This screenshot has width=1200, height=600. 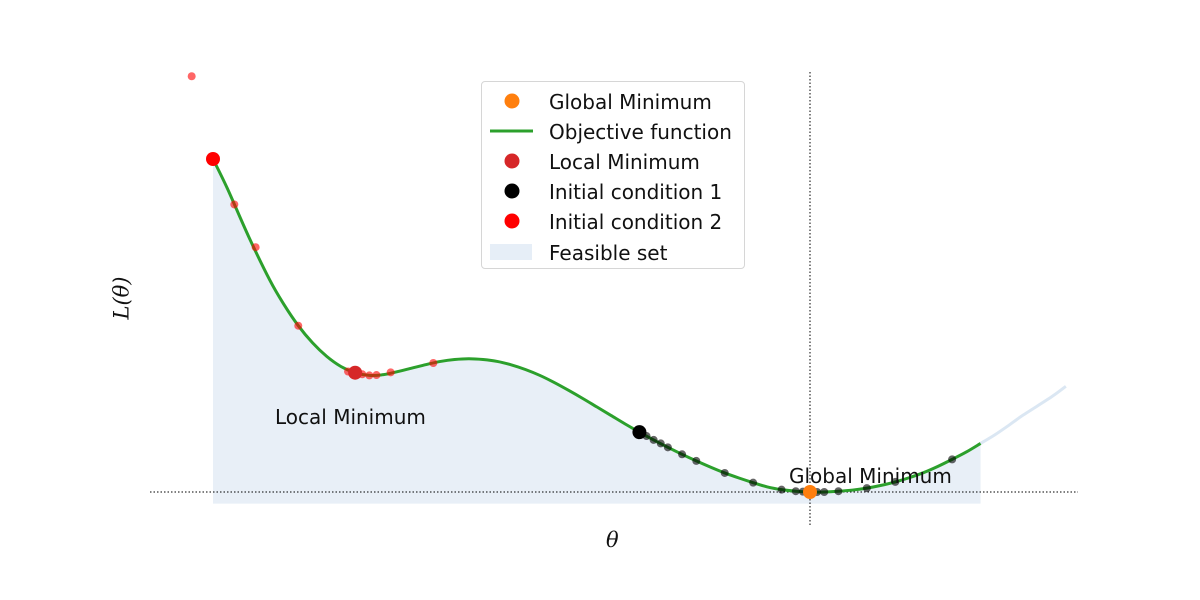 What do you see at coordinates (636, 192) in the screenshot?
I see `legend-label: Initial condition 1` at bounding box center [636, 192].